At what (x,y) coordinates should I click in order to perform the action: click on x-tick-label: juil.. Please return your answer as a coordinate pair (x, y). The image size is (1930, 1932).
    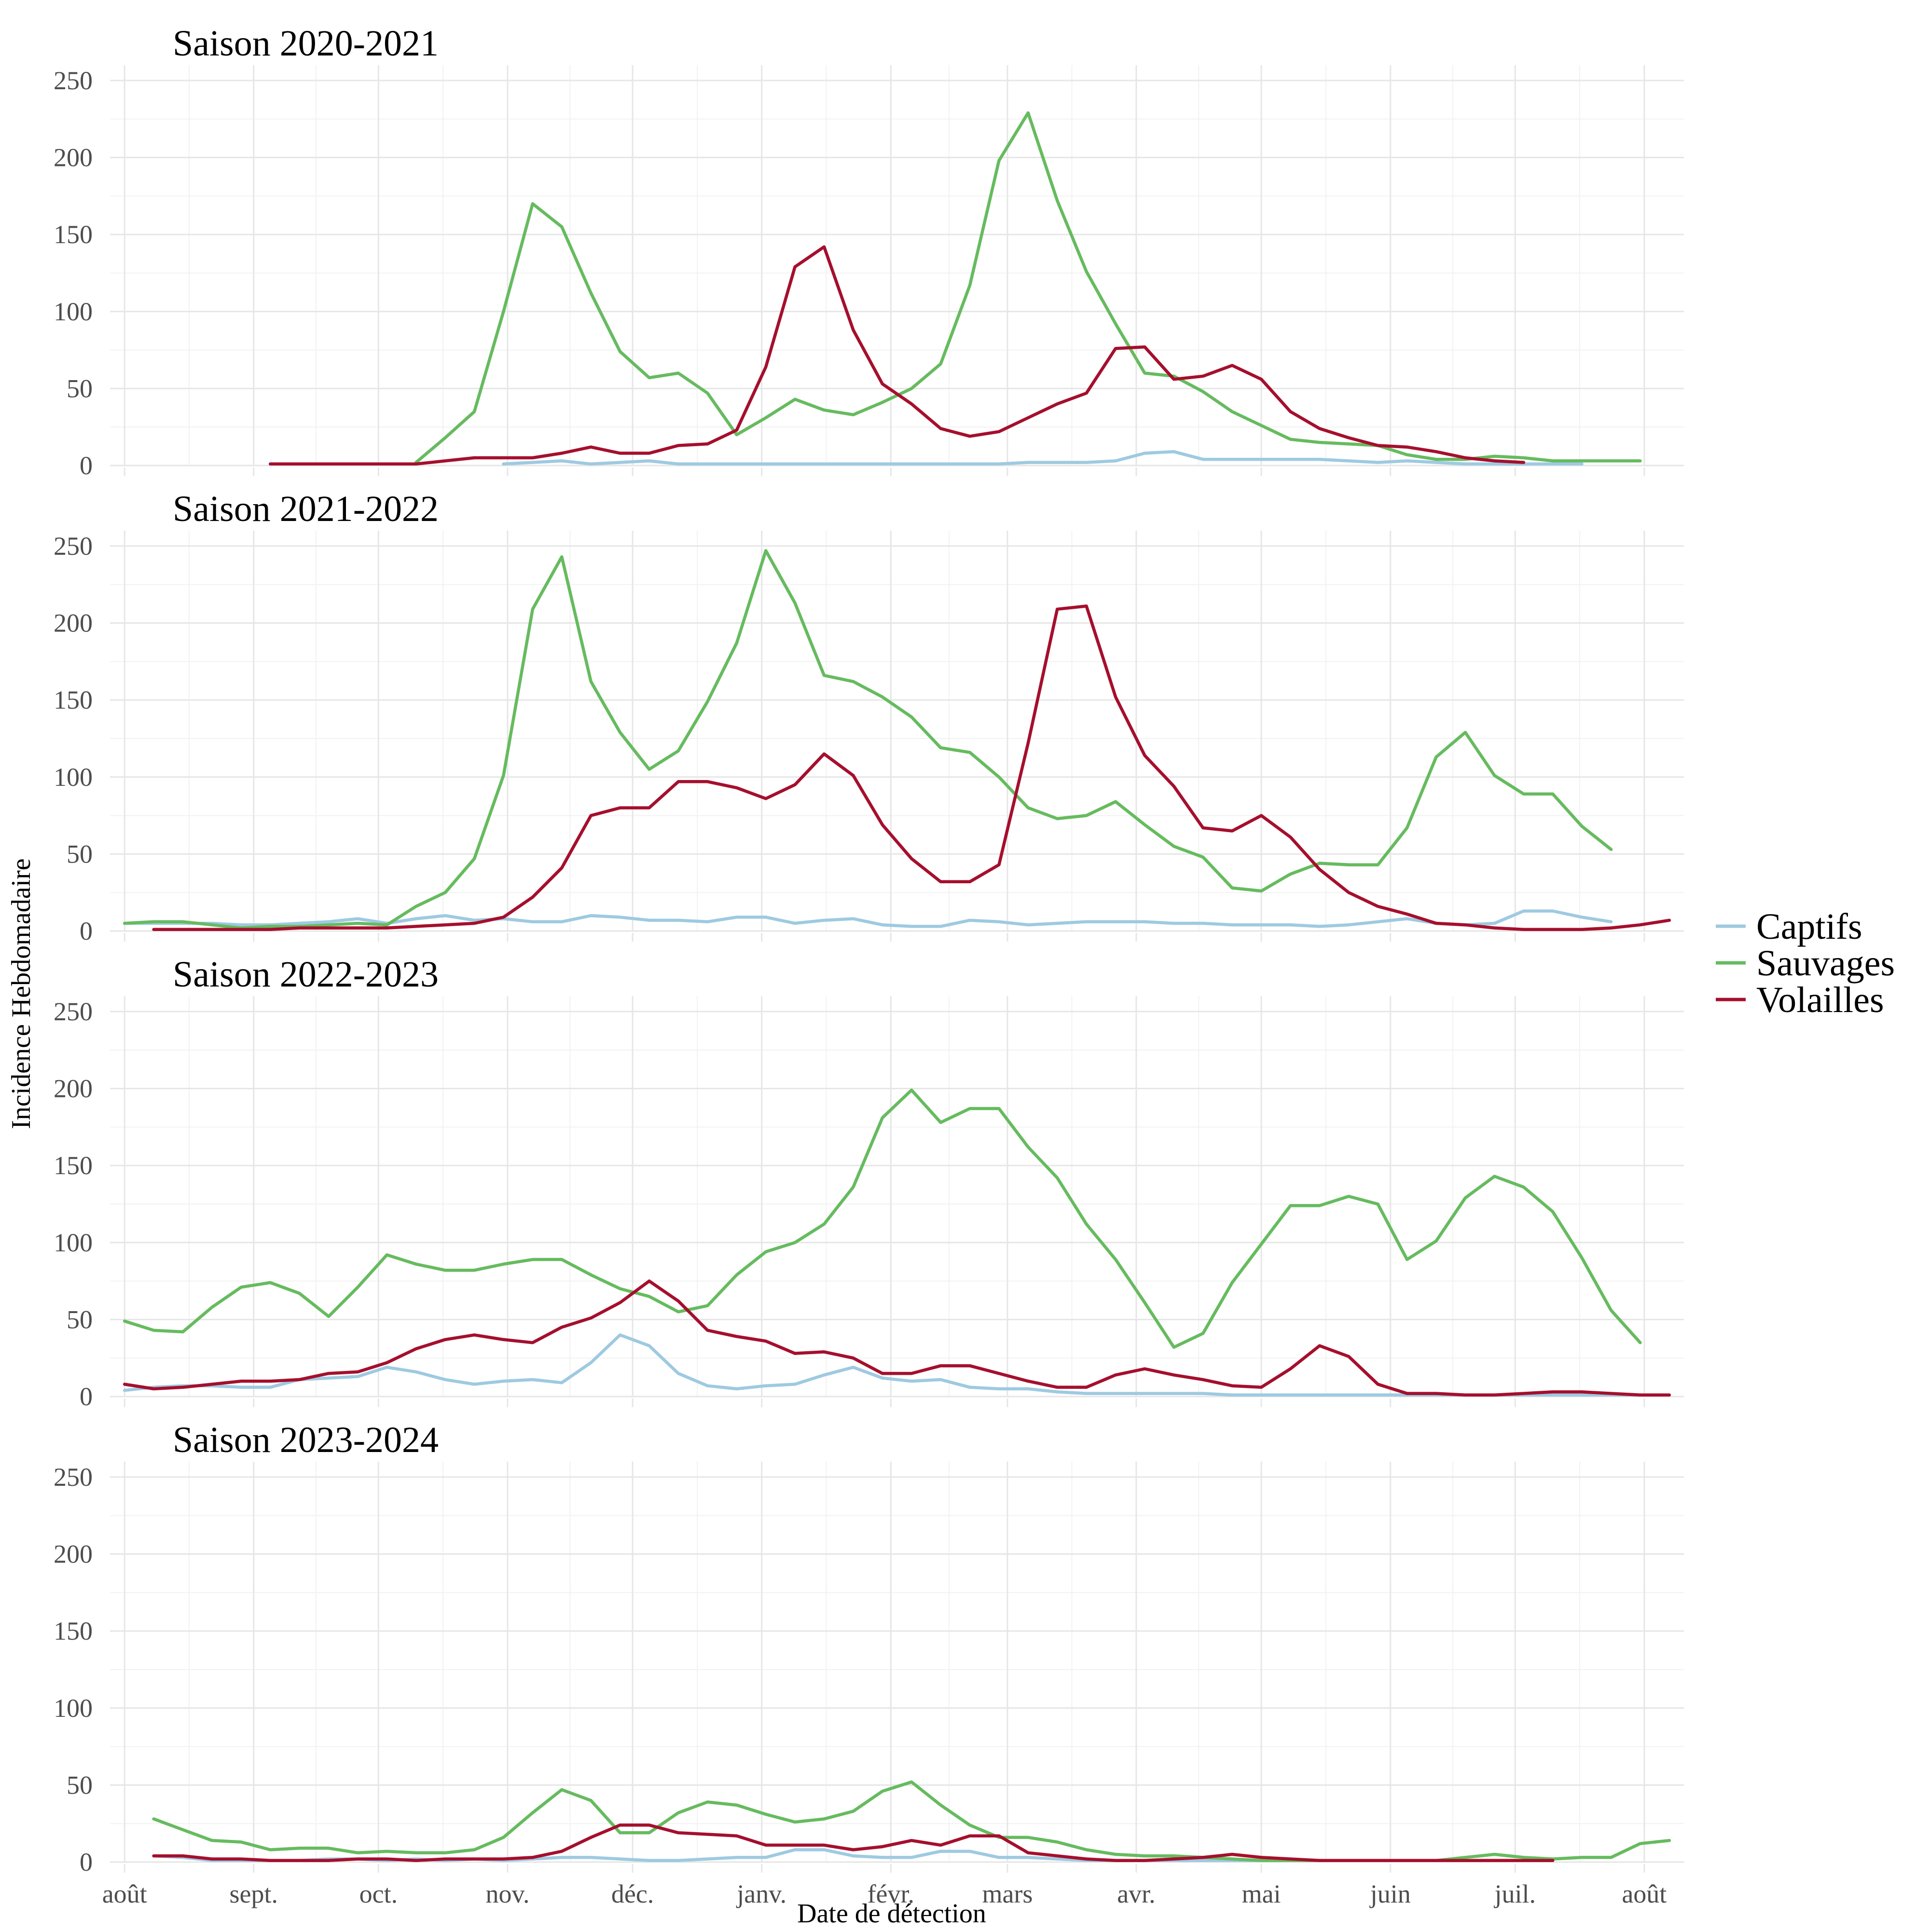
    Looking at the image, I should click on (1514, 1893).